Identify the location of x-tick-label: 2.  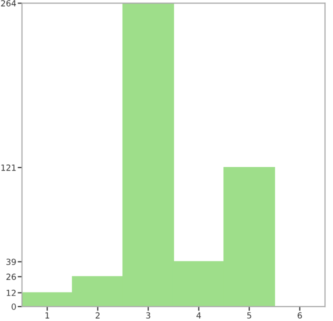
(98, 315).